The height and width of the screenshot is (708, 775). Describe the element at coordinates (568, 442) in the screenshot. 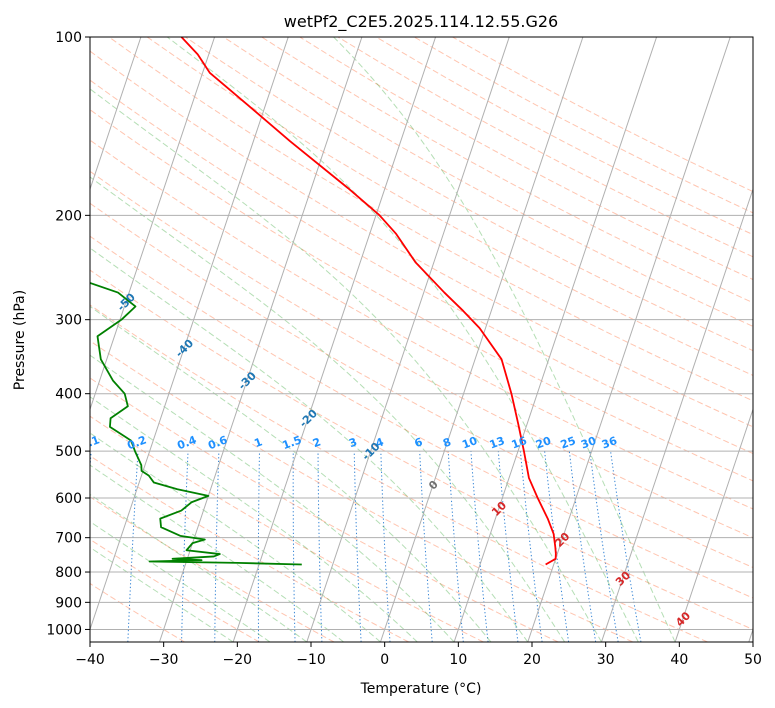

I see `mixing-ratio-label: 25` at that location.